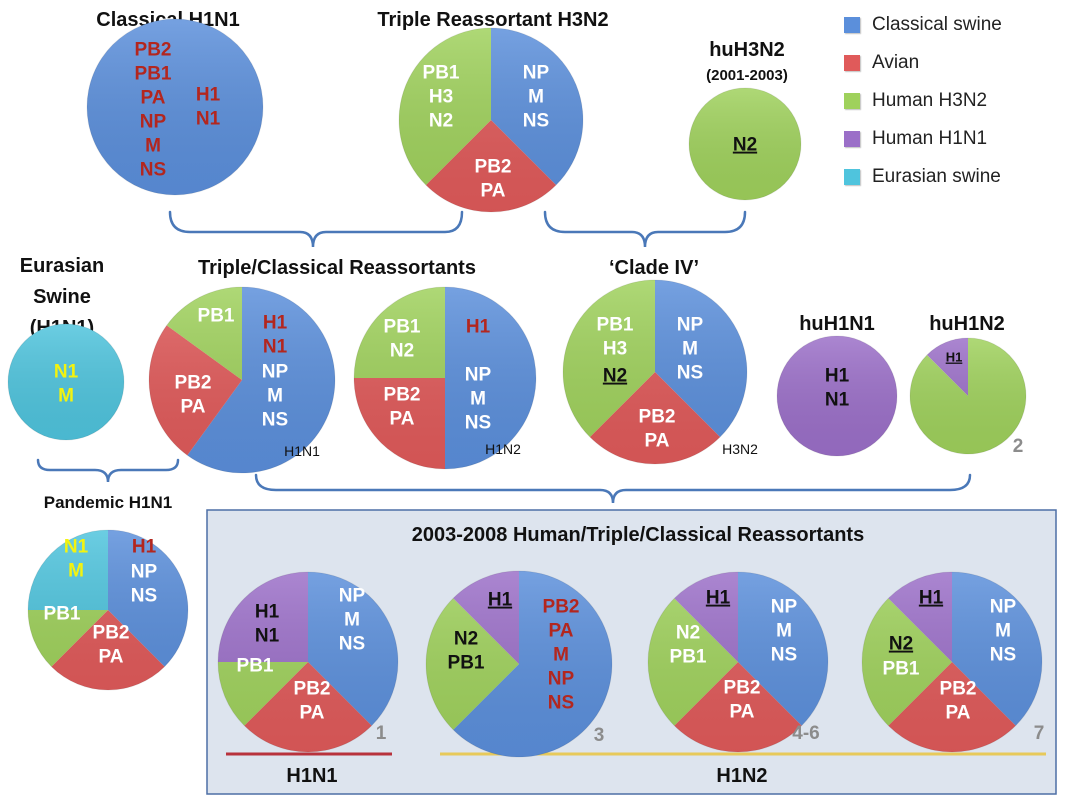  What do you see at coordinates (492, 20) in the screenshot?
I see `triple-h3n2-title: Triple Reassortant H3N2` at bounding box center [492, 20].